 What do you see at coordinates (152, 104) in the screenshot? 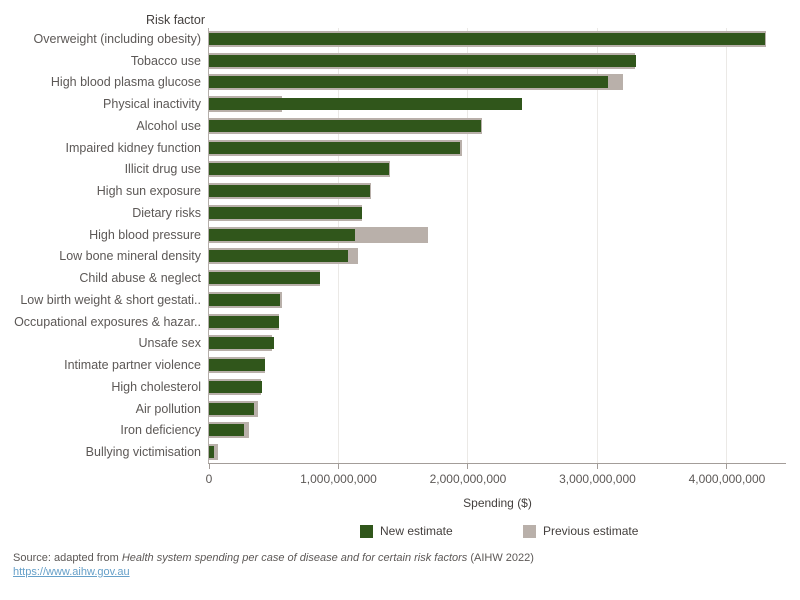
I see `category-label: Physical inactivity` at bounding box center [152, 104].